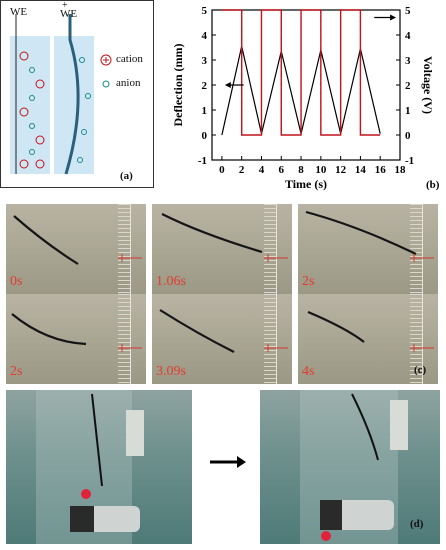 Image resolution: width=446 pixels, height=550 pixels. Describe the element at coordinates (32, 110) in the screenshot. I see `cation-markers` at that location.